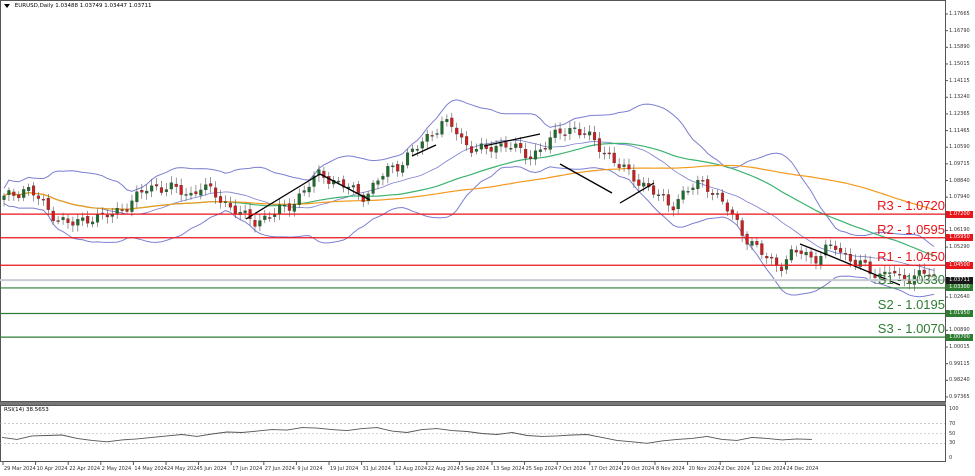  What do you see at coordinates (411, 469) in the screenshot?
I see `date-axis-label: 12 Aug 2024` at bounding box center [411, 469].